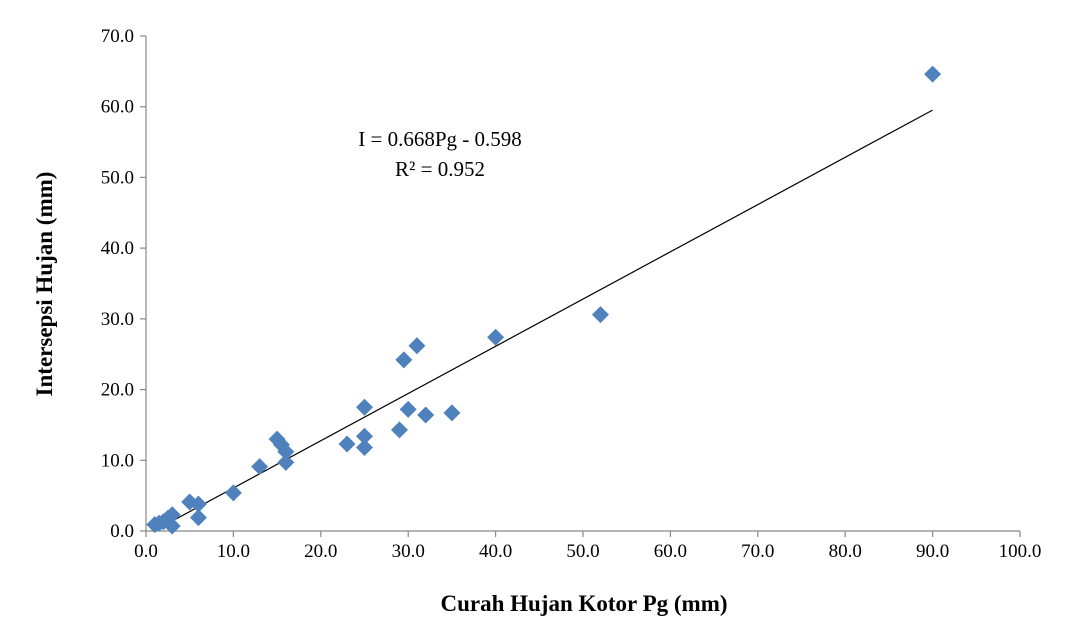 The image size is (1082, 642). I want to click on x-tick-label: 100.0, so click(1020, 551).